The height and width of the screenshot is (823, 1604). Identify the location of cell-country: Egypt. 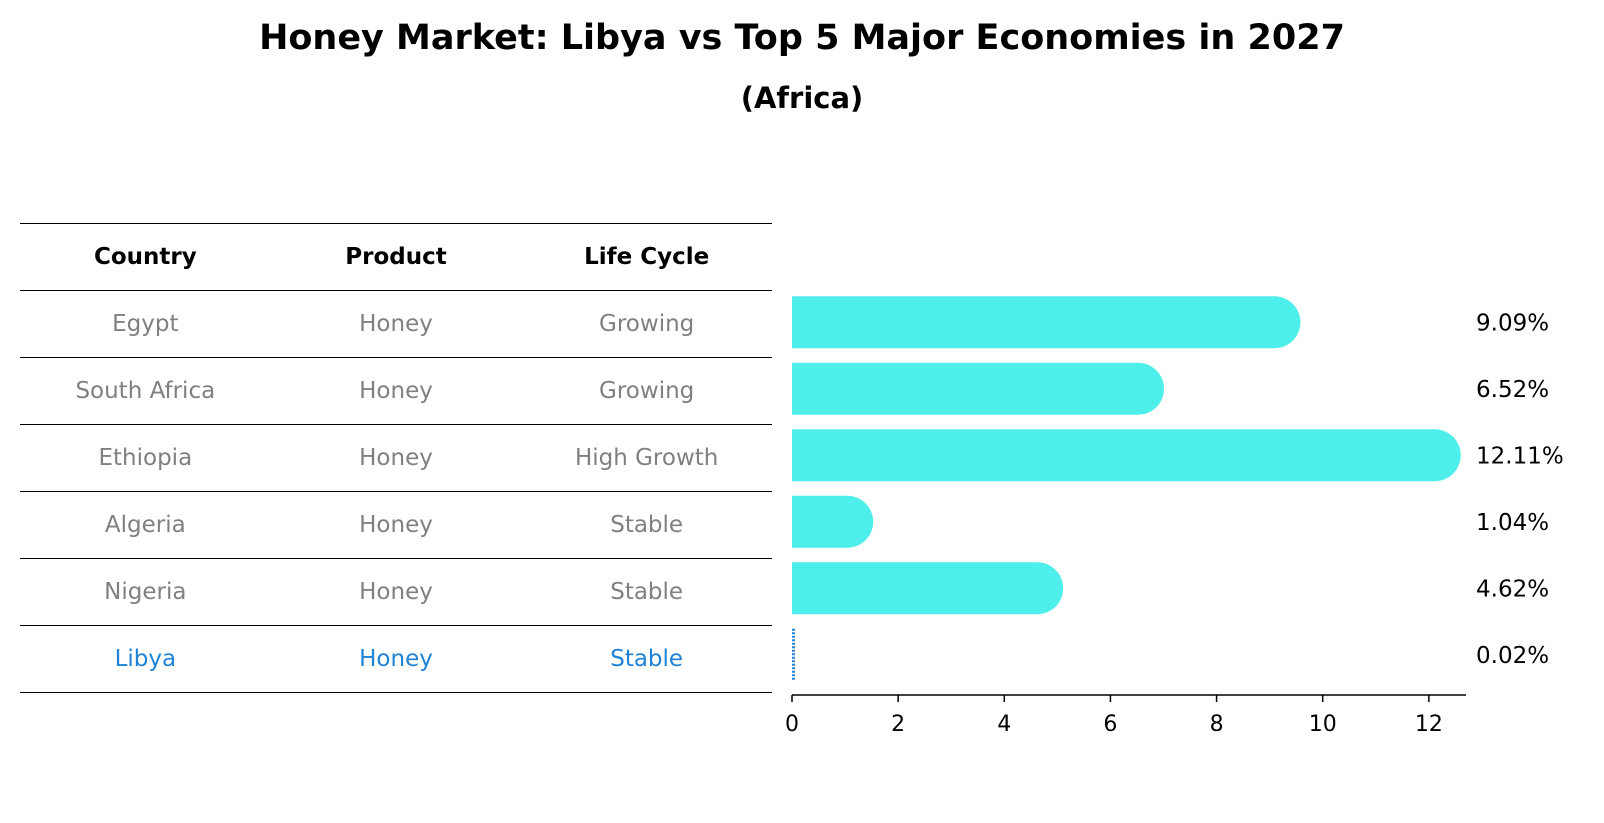
(145, 324).